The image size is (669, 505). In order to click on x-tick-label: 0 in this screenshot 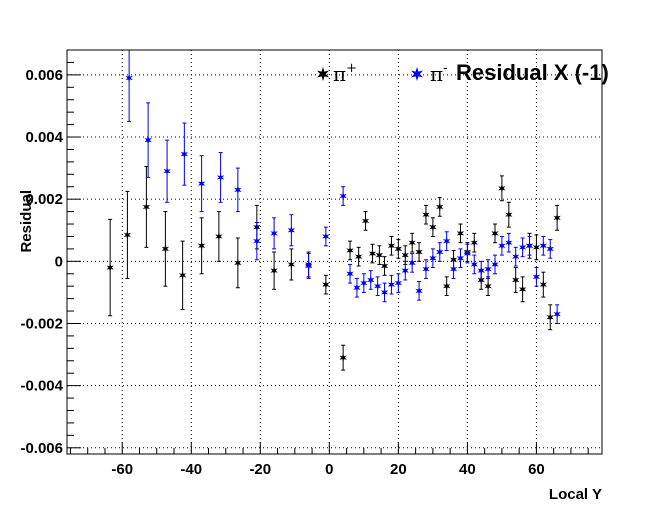, I will do `click(329, 469)`.